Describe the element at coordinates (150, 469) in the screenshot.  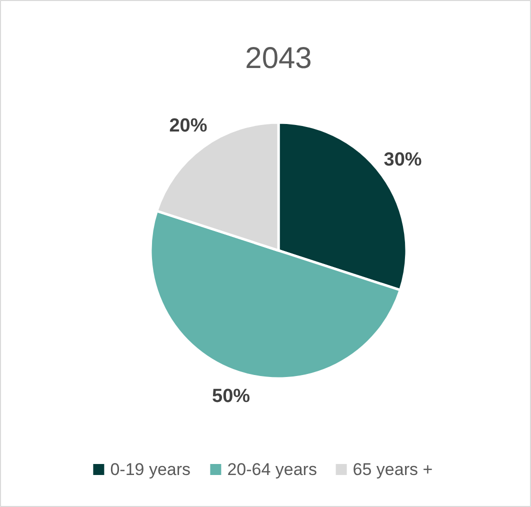
I see `legend-label: 0-19 years` at that location.